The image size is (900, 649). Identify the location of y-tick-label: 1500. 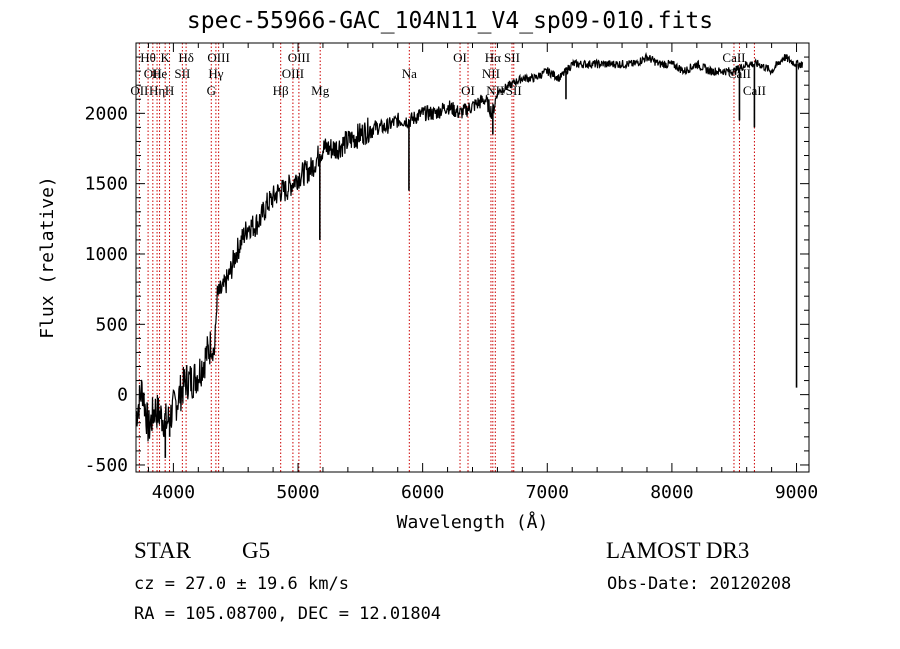
(106, 184).